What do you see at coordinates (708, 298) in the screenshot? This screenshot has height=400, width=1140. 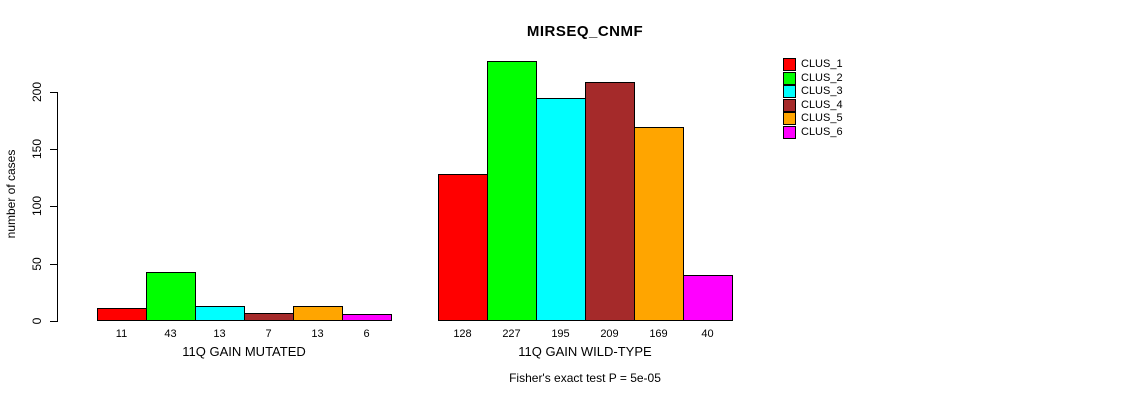 I see `bar-clus_6-wildtype` at bounding box center [708, 298].